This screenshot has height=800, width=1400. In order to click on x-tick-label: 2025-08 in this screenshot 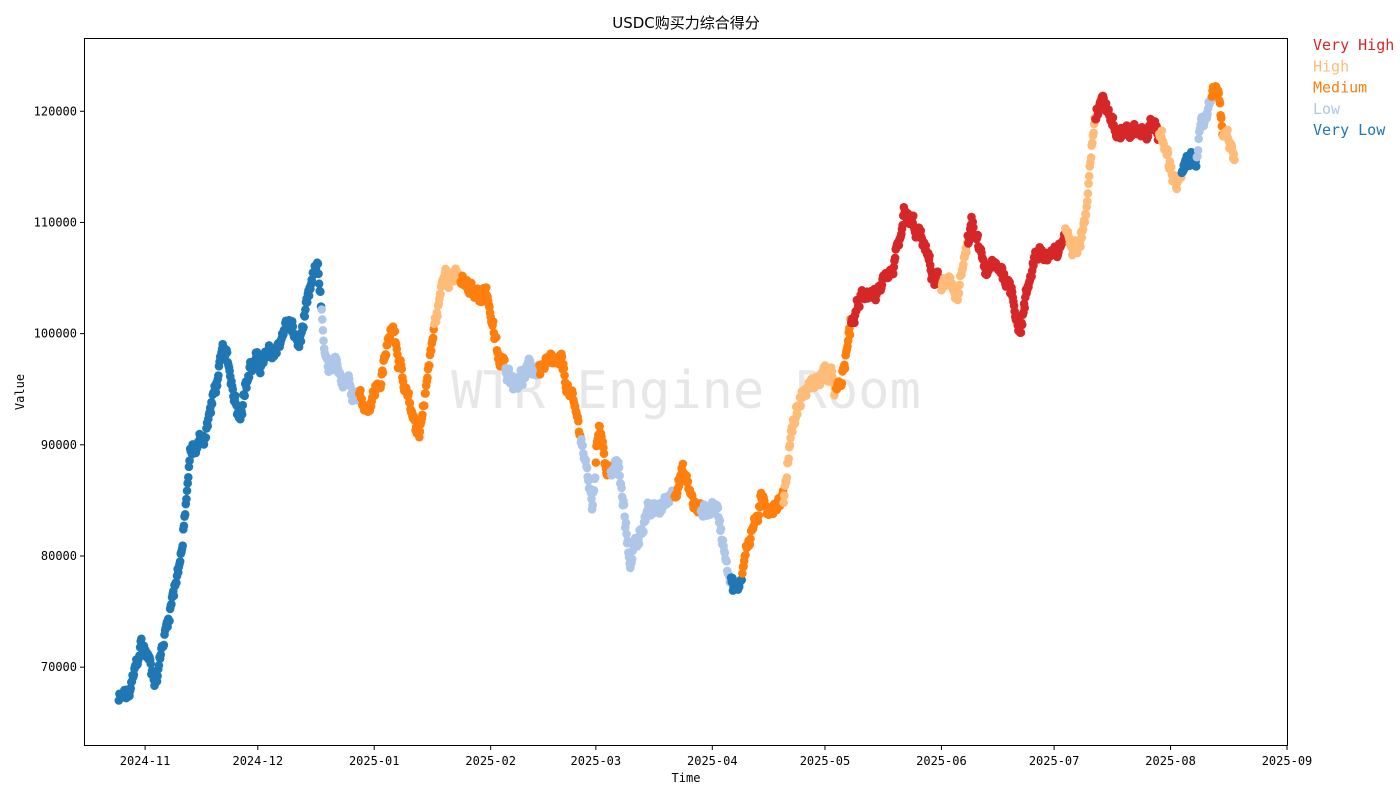, I will do `click(1170, 761)`.